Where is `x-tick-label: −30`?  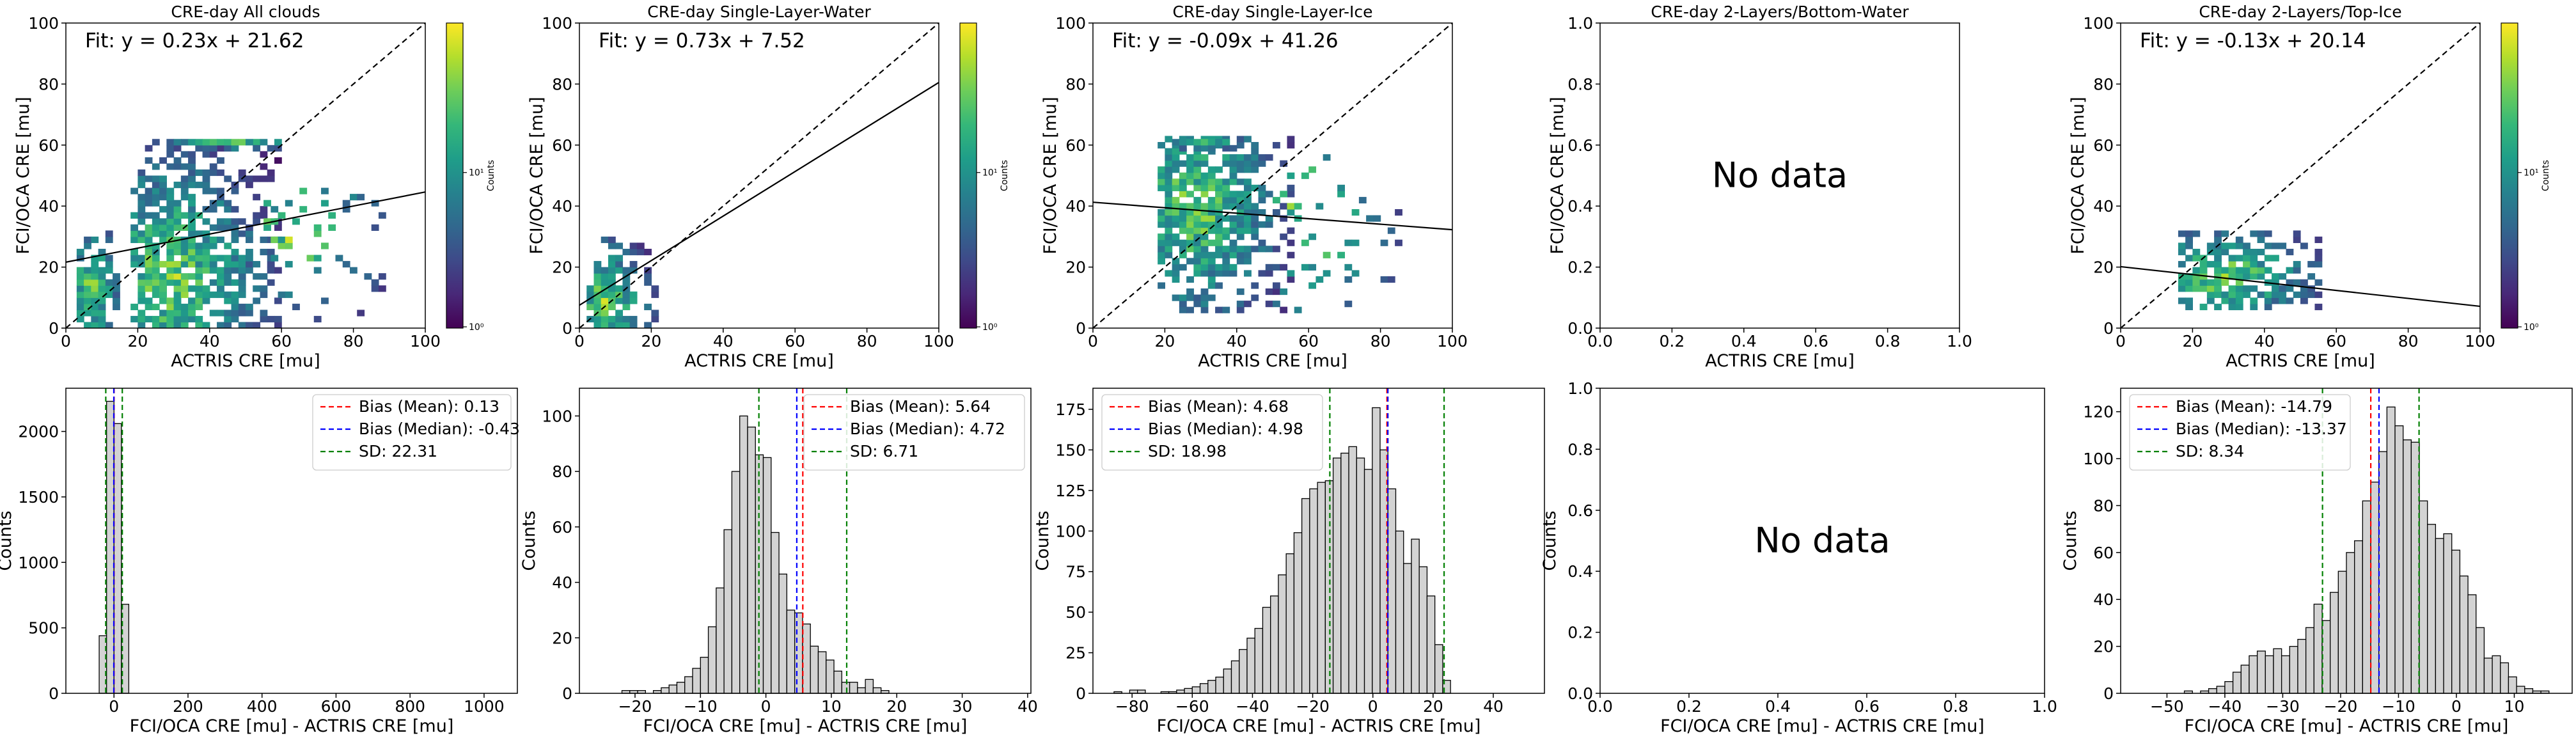 x-tick-label: −30 is located at coordinates (2283, 706).